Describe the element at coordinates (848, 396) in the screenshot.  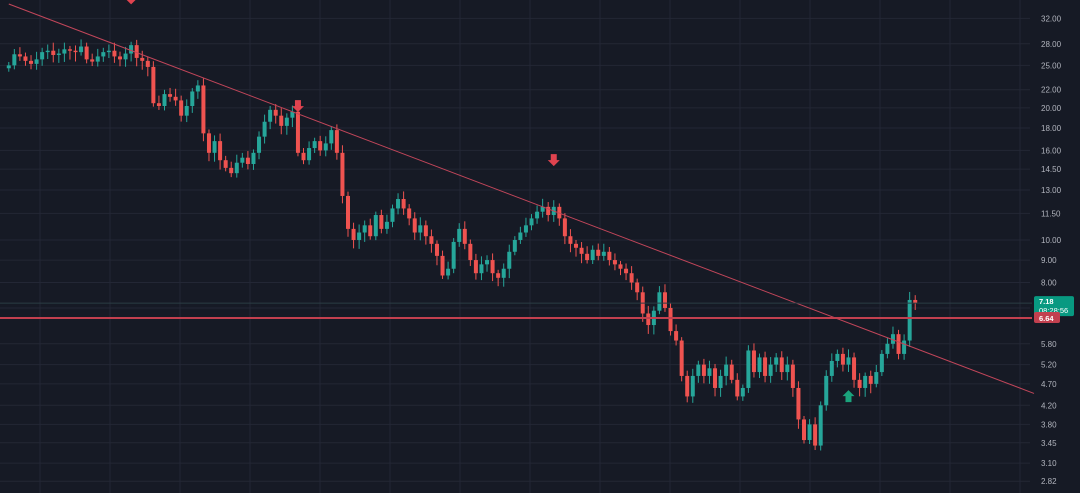
I see `up-arrow-icon` at that location.